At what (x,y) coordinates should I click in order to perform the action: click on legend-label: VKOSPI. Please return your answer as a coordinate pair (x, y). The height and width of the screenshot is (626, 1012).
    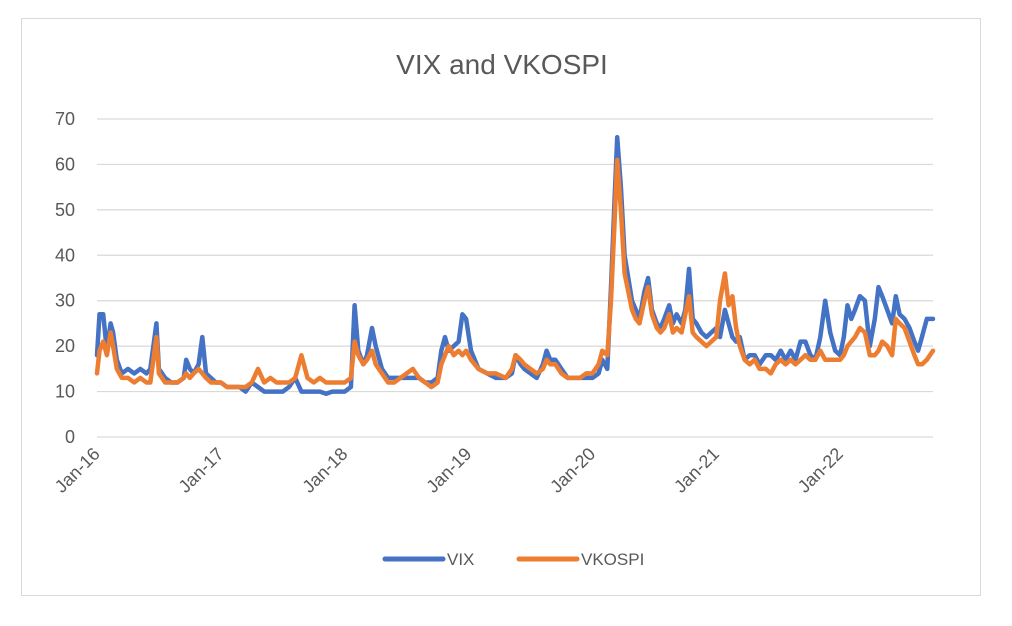
    Looking at the image, I should click on (612, 559).